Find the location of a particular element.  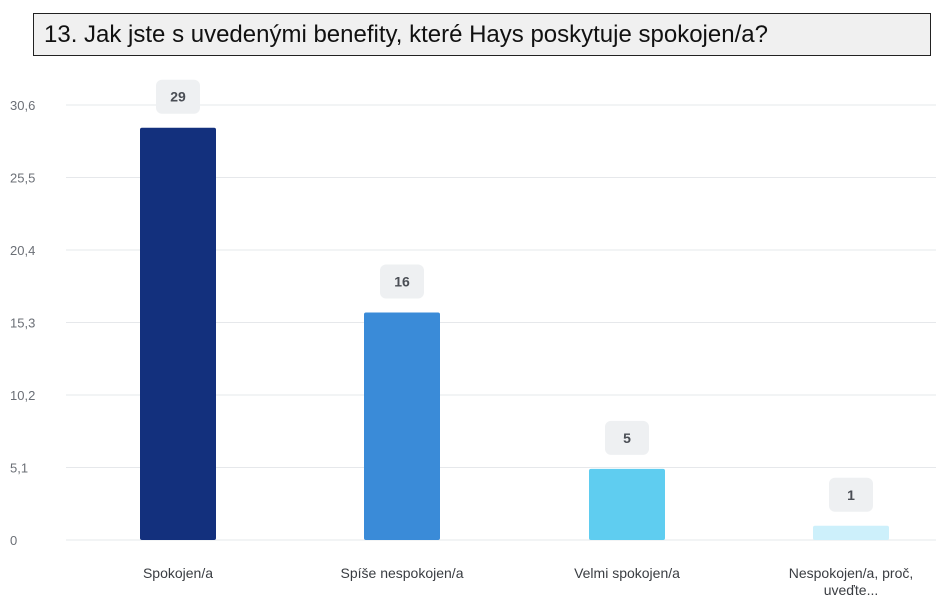

data-label: 29 is located at coordinates (178, 97).